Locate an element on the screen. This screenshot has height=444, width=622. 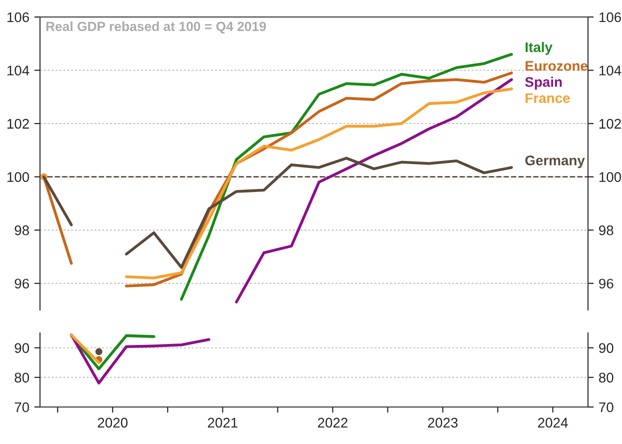
line-series is located at coordinates (140, 358).